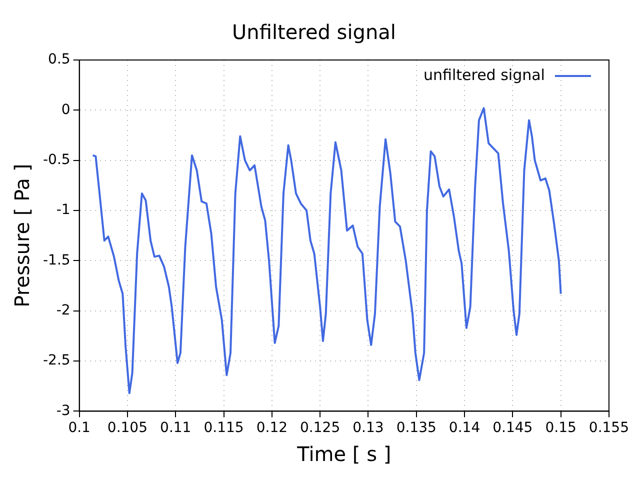 The height and width of the screenshot is (480, 640). What do you see at coordinates (609, 428) in the screenshot?
I see `x-tick-label: 0.155` at bounding box center [609, 428].